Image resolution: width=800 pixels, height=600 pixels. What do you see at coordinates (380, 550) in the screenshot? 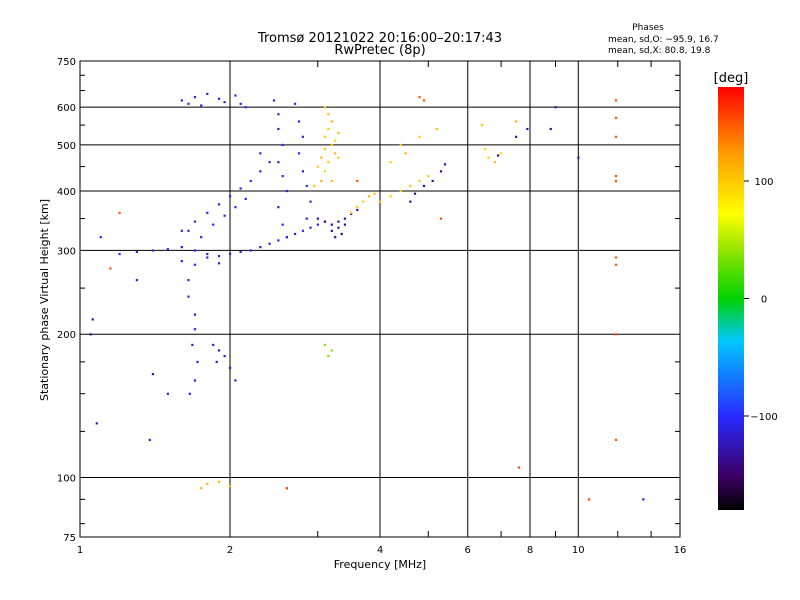
I see `x-tick-label-4: 4` at bounding box center [380, 550].